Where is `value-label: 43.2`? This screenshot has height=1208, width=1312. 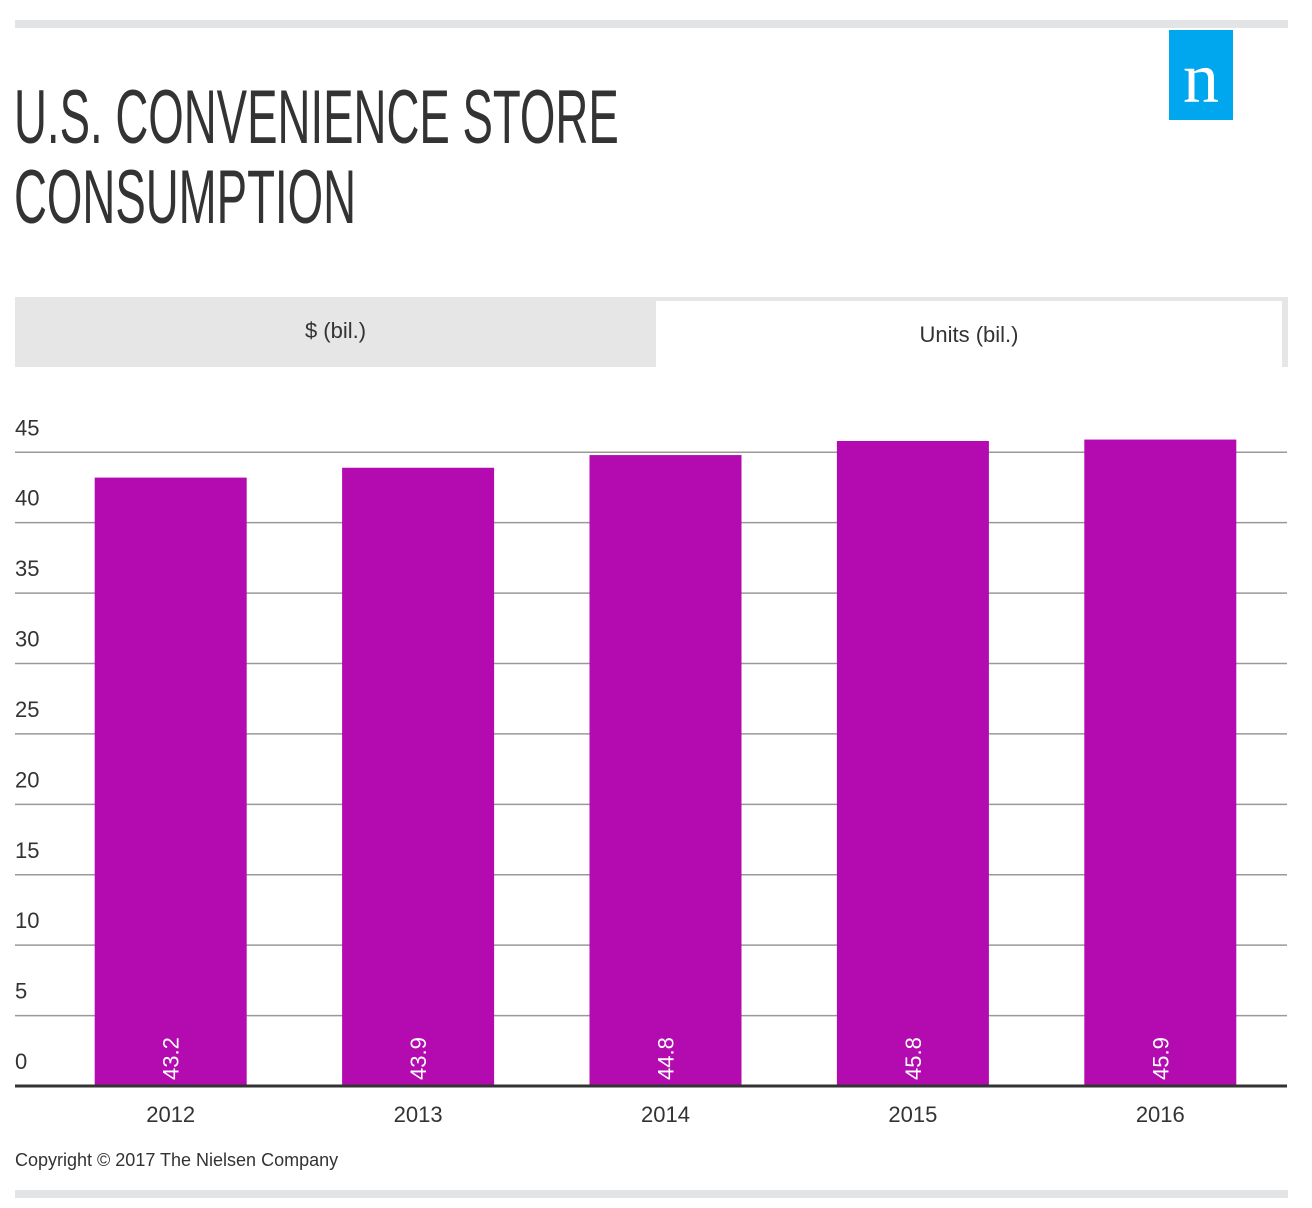 value-label: 43.2 is located at coordinates (171, 1058).